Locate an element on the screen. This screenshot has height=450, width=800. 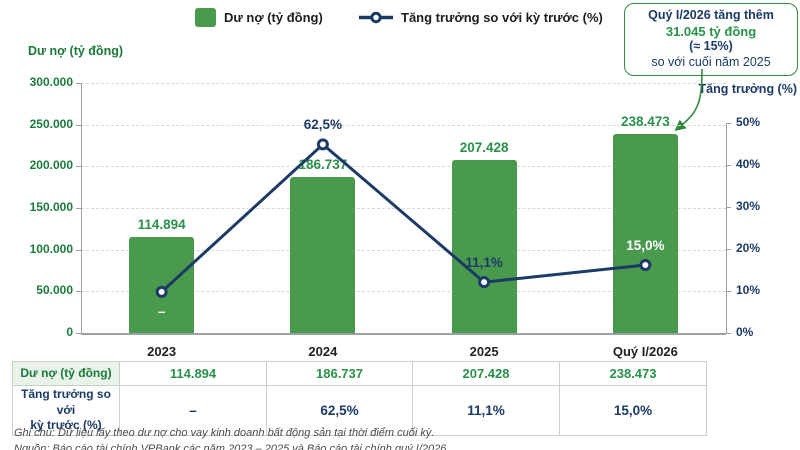
right-axis-tick-label: 50% is located at coordinates (748, 122).